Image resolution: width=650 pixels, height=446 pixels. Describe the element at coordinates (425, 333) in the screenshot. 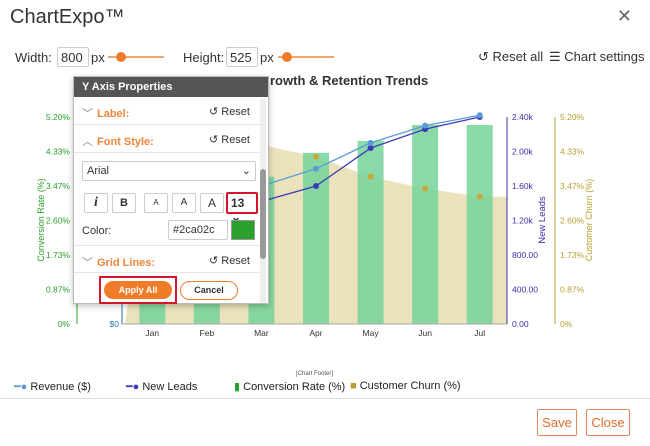

I see `x-axis-tick-label: Jun` at that location.